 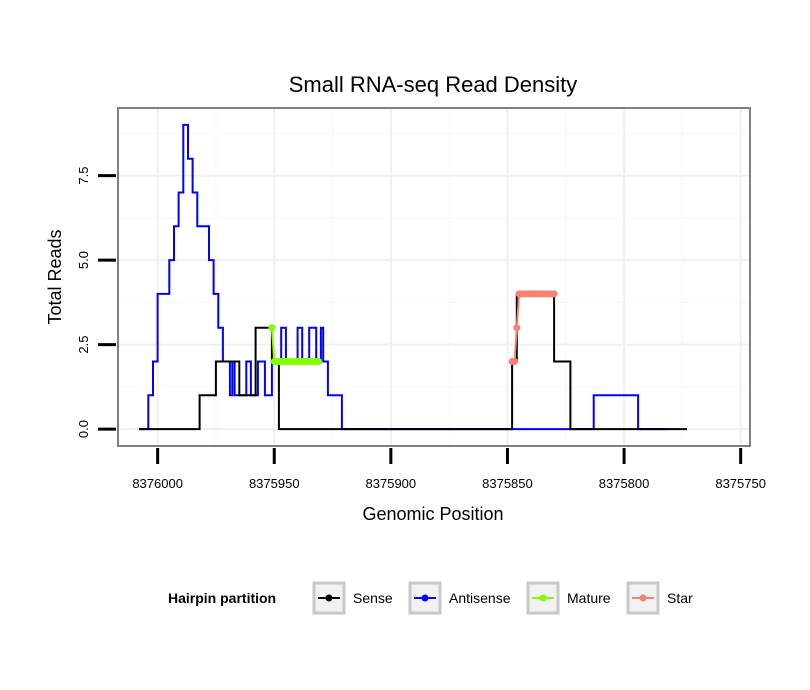 I want to click on x-tick-label-5: 8375750, so click(x=740, y=483).